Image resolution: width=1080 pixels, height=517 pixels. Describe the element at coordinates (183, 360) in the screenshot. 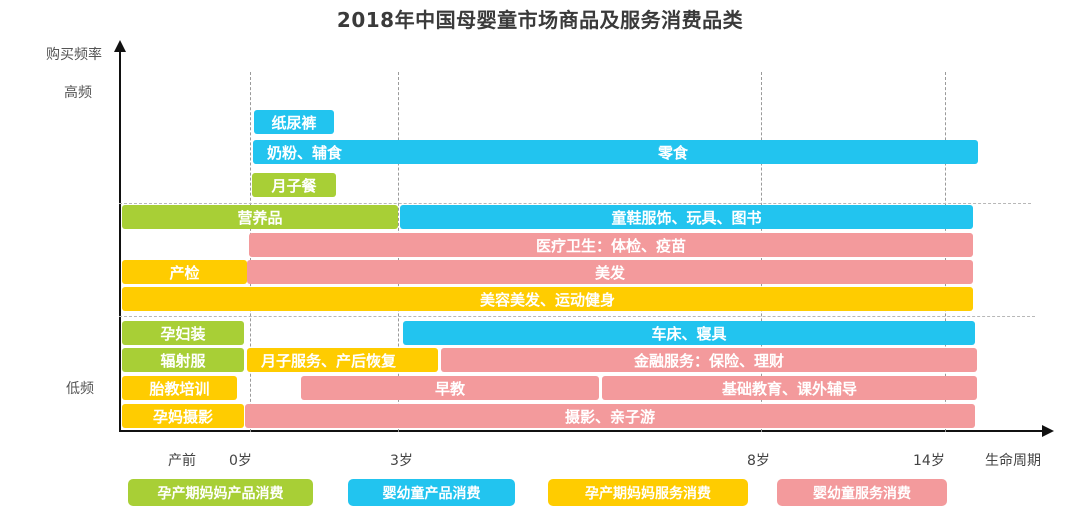

I see `bar-radiation-suit: 辐射服` at that location.